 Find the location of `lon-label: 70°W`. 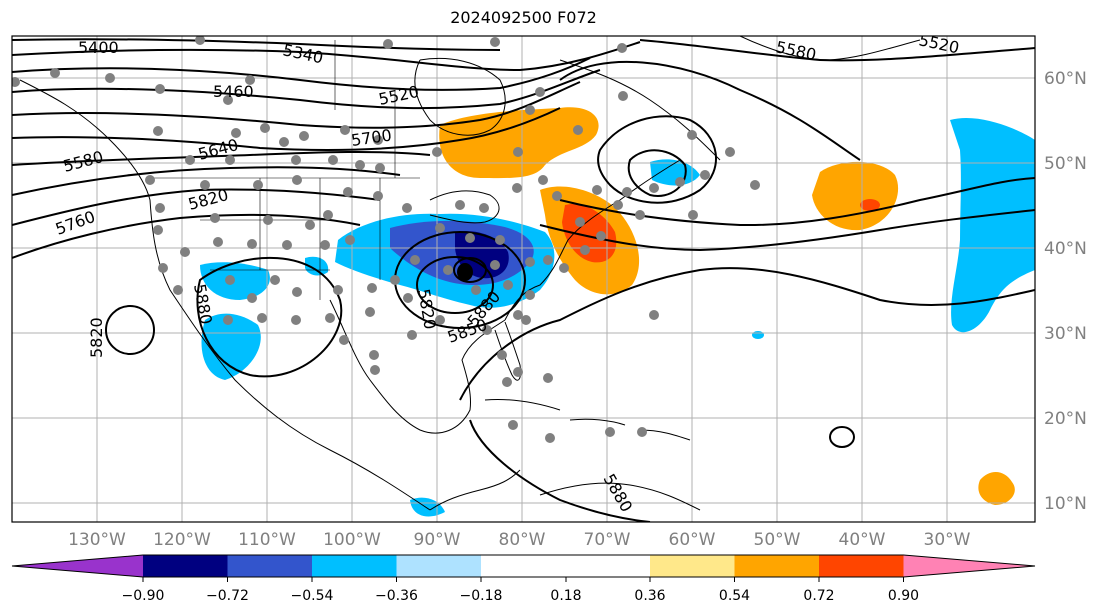

lon-label: 70°W is located at coordinates (607, 540).